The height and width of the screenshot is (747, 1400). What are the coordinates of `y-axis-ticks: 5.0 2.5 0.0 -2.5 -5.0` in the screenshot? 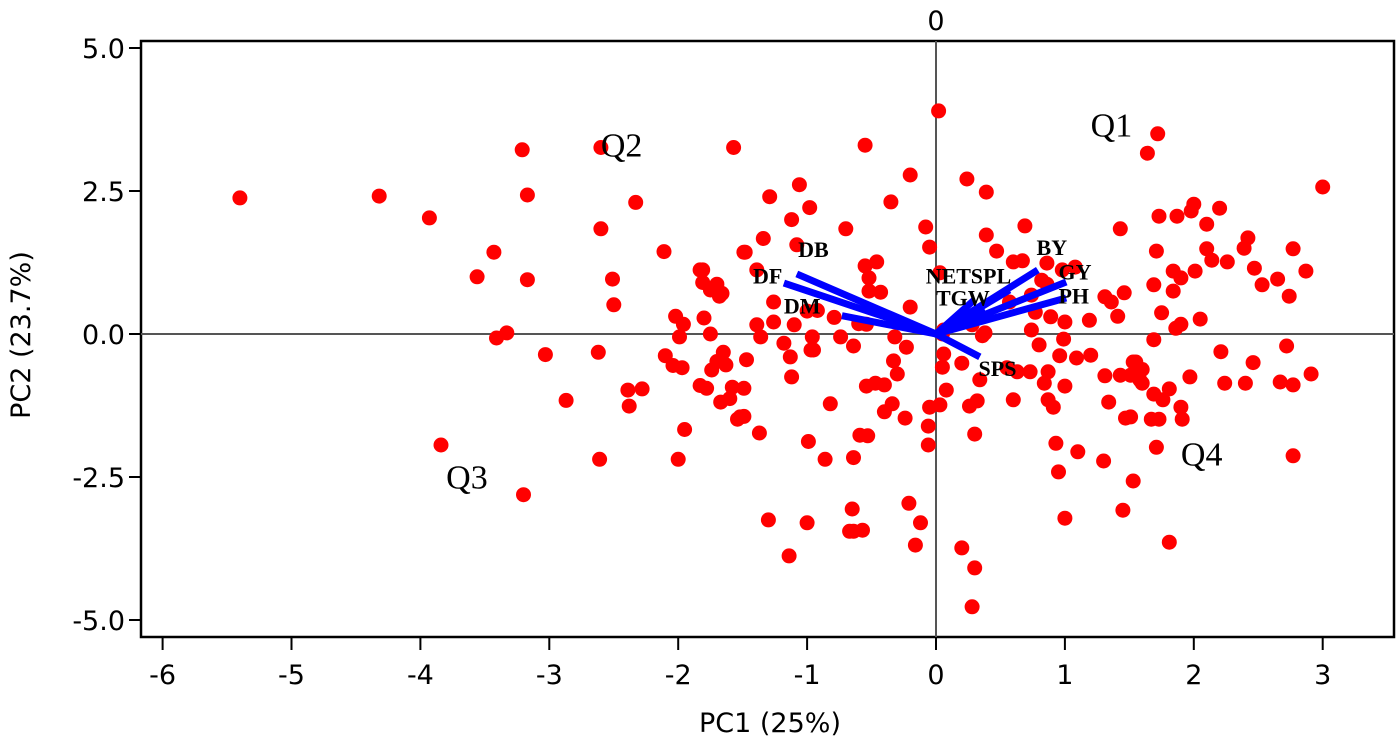 It's located at (106, 335).